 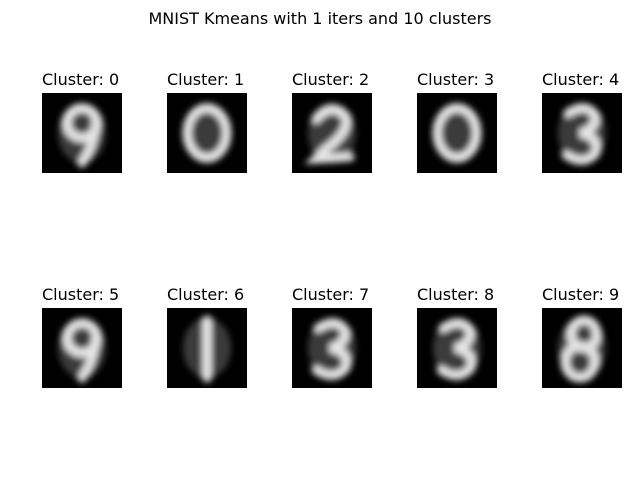 I want to click on cluster-panel: Cluster: 0, so click(x=82, y=121).